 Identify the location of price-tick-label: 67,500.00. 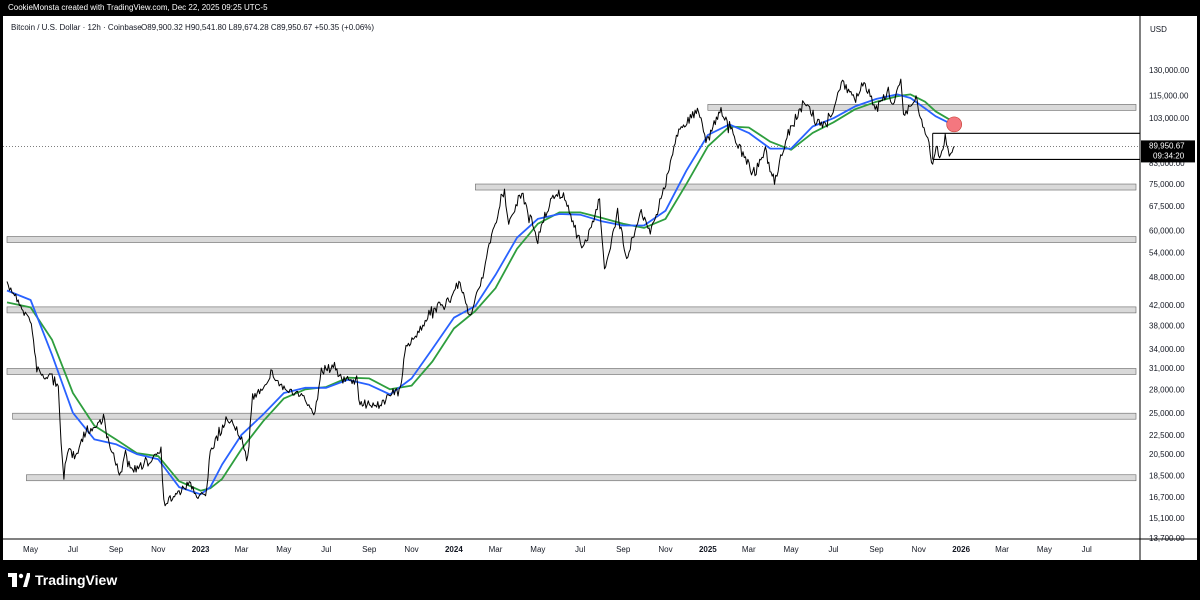
(1167, 206).